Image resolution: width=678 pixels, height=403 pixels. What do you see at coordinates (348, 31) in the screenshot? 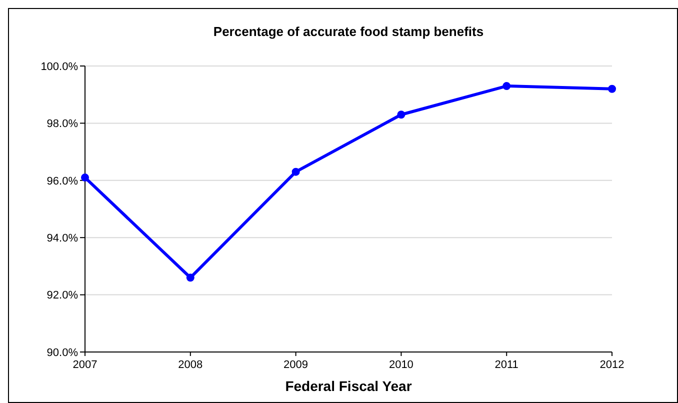
I see `chart-title: Percentage of accurate food stamp benefits` at bounding box center [348, 31].